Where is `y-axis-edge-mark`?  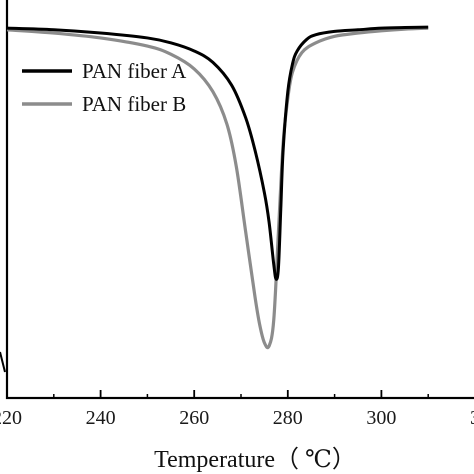
y-axis-edge-mark is located at coordinates (3, 362).